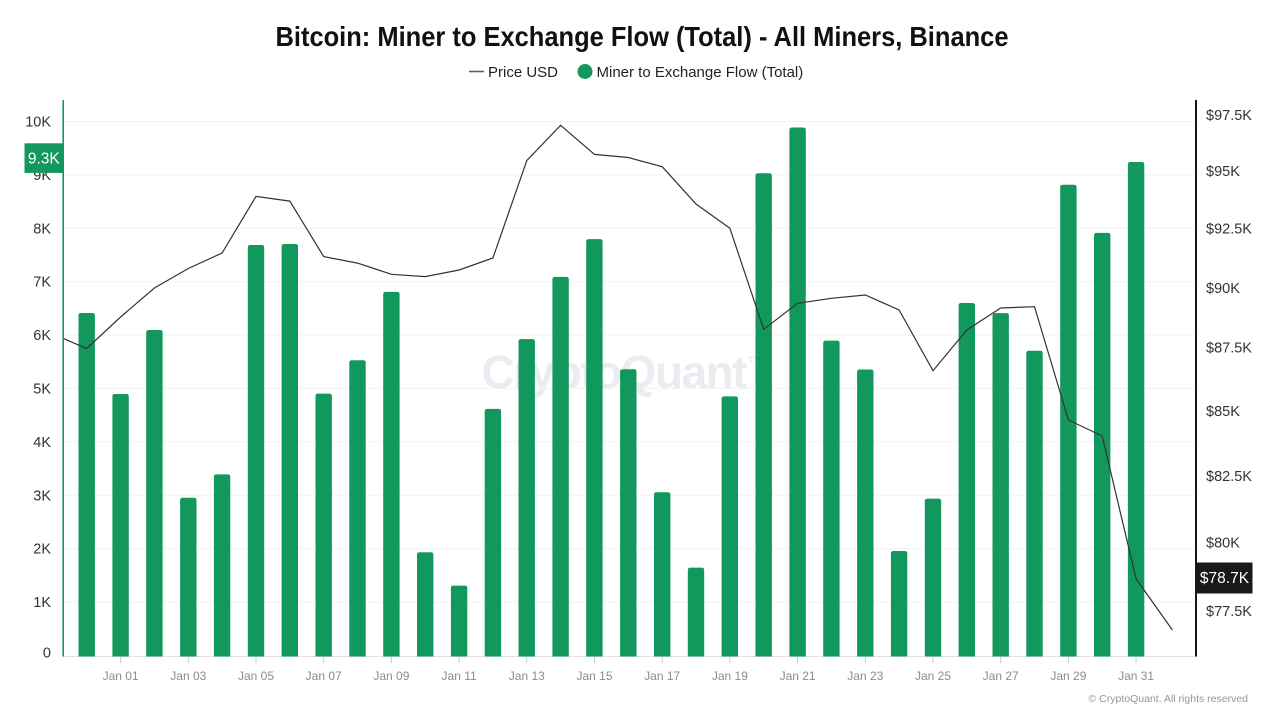  What do you see at coordinates (1223, 543) in the screenshot?
I see `svg-text: $80K` at bounding box center [1223, 543].